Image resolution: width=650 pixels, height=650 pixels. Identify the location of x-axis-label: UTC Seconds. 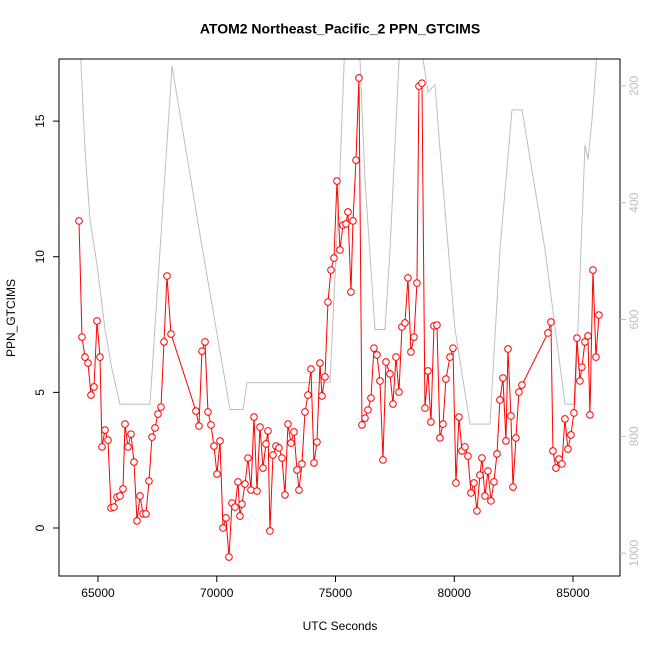
(340, 626).